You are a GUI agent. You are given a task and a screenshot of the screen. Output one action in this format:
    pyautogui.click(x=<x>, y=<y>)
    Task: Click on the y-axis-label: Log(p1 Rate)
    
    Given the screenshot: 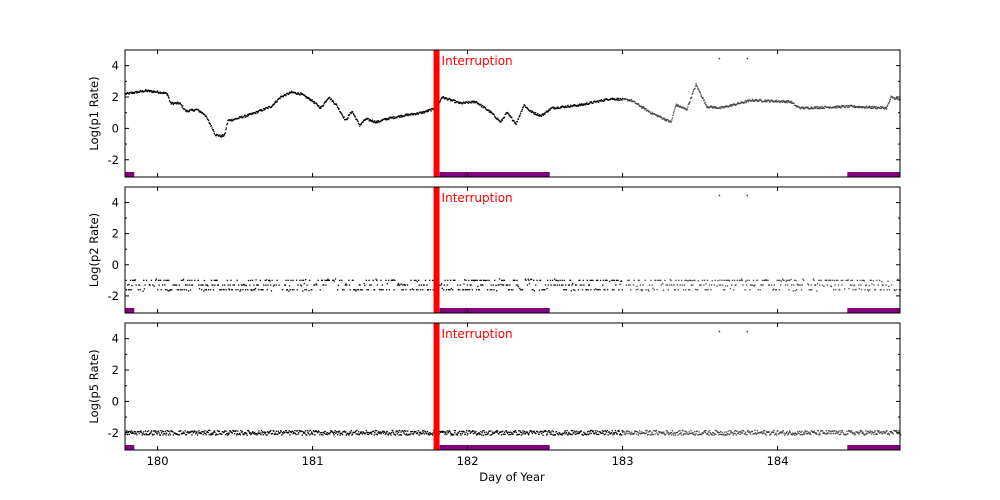 What is the action you would take?
    pyautogui.click(x=94, y=113)
    